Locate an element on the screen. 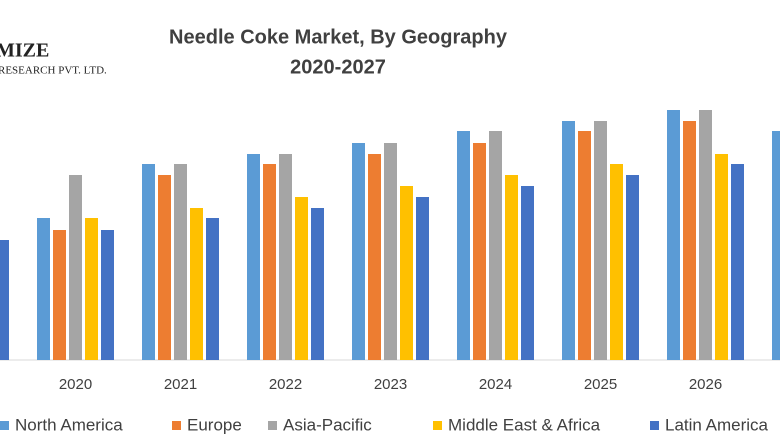 This screenshot has height=440, width=780. logo-subtitle: RESEARCH PVT. LTD. is located at coordinates (53, 71).